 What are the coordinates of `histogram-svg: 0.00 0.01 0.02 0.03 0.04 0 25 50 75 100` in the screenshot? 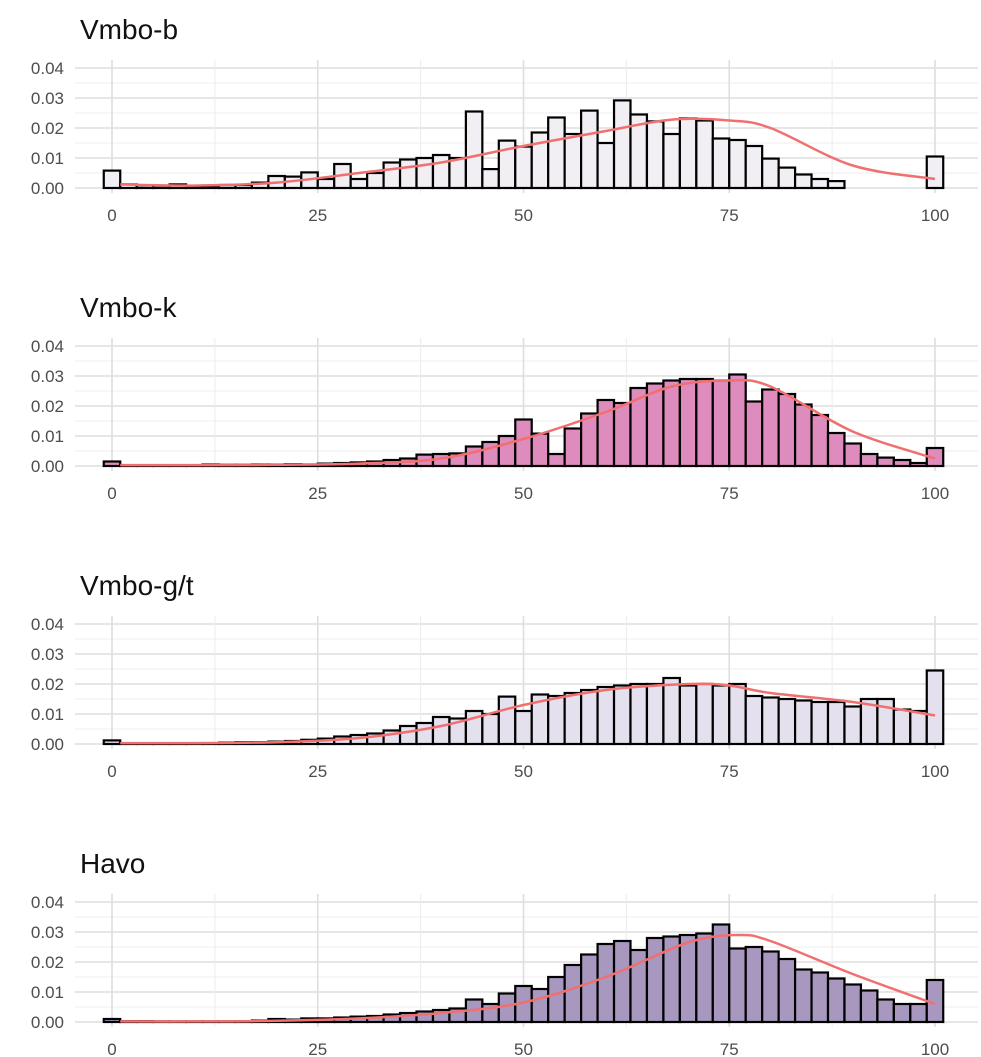 It's located at (504, 975).